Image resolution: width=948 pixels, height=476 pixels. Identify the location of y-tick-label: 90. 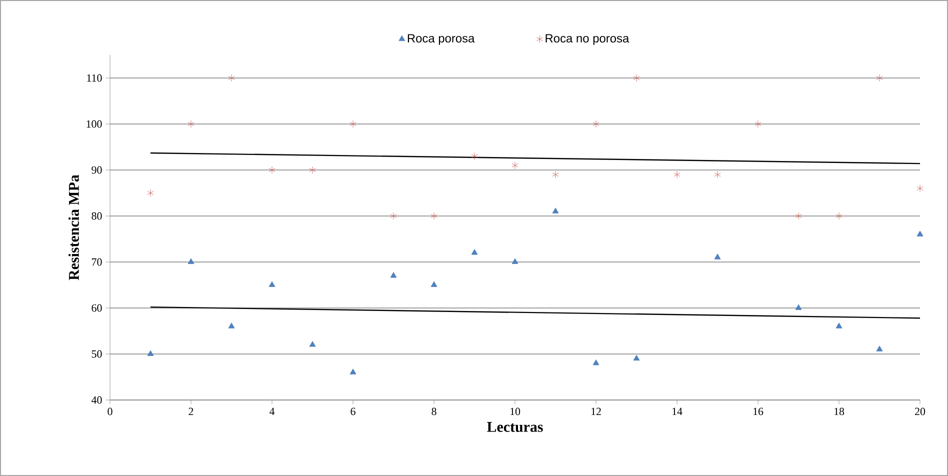
(97, 170).